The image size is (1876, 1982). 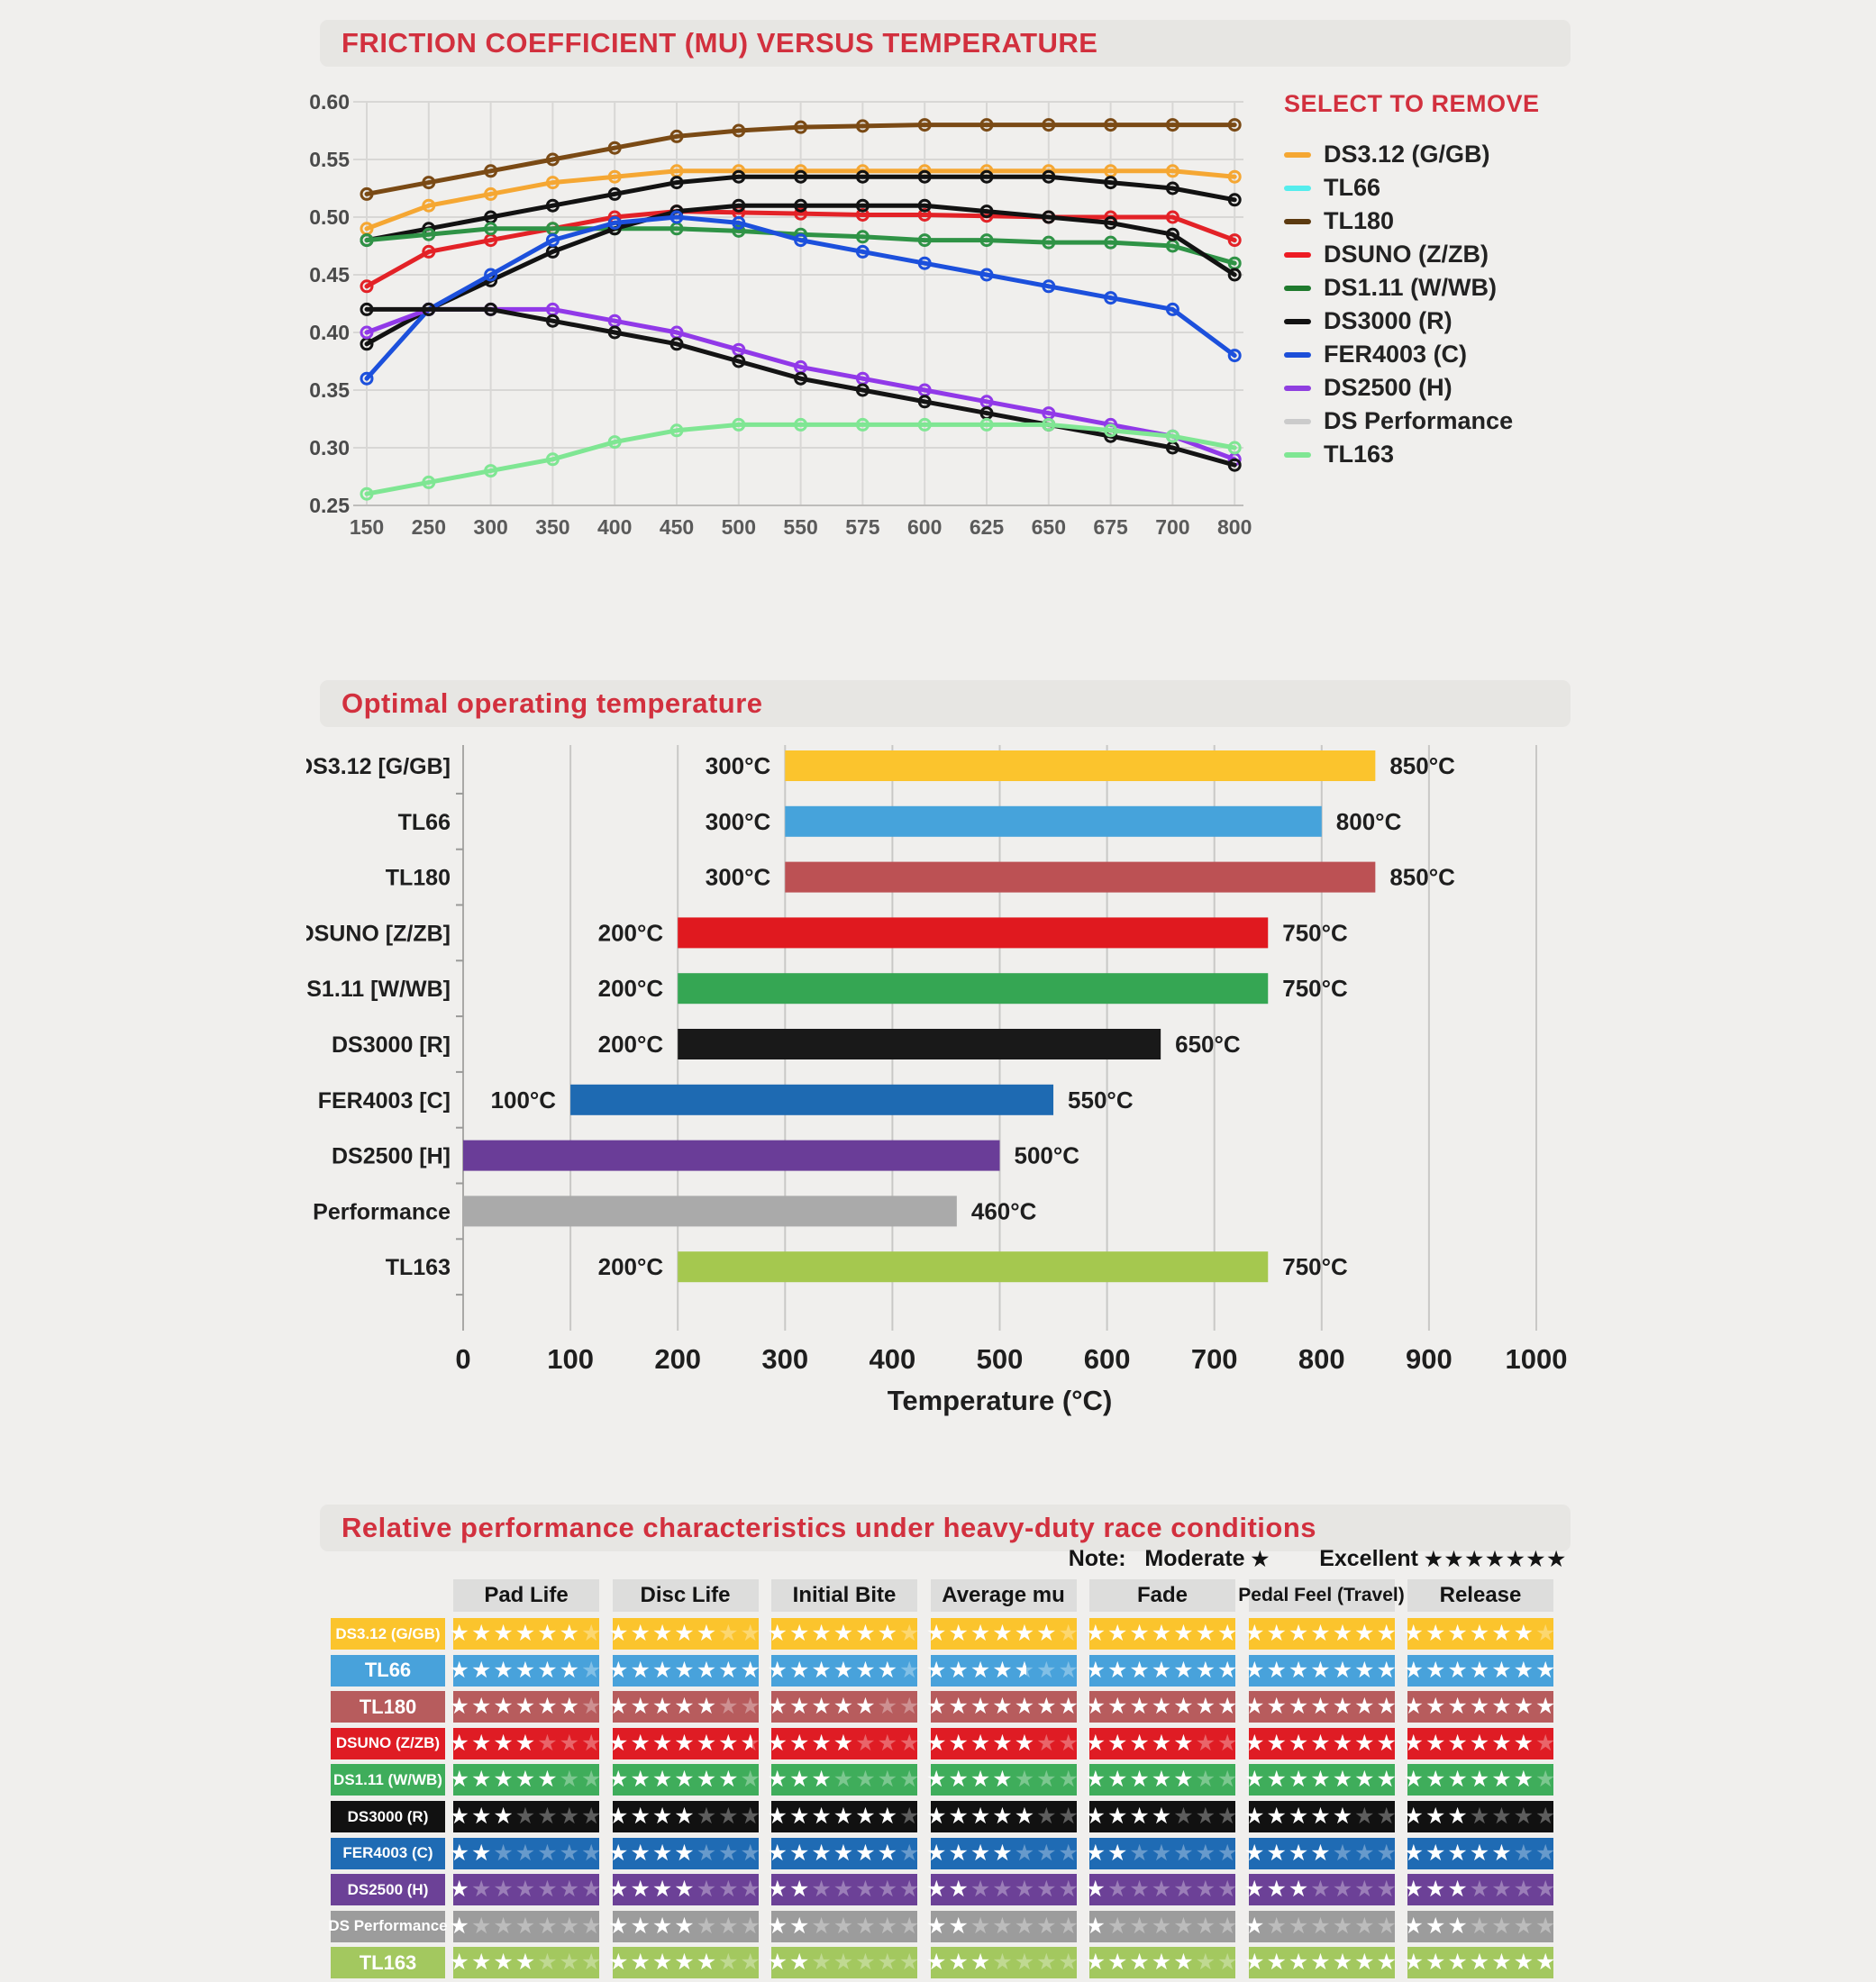 What do you see at coordinates (1432, 188) in the screenshot?
I see `legend-item-tl66: TL66` at bounding box center [1432, 188].